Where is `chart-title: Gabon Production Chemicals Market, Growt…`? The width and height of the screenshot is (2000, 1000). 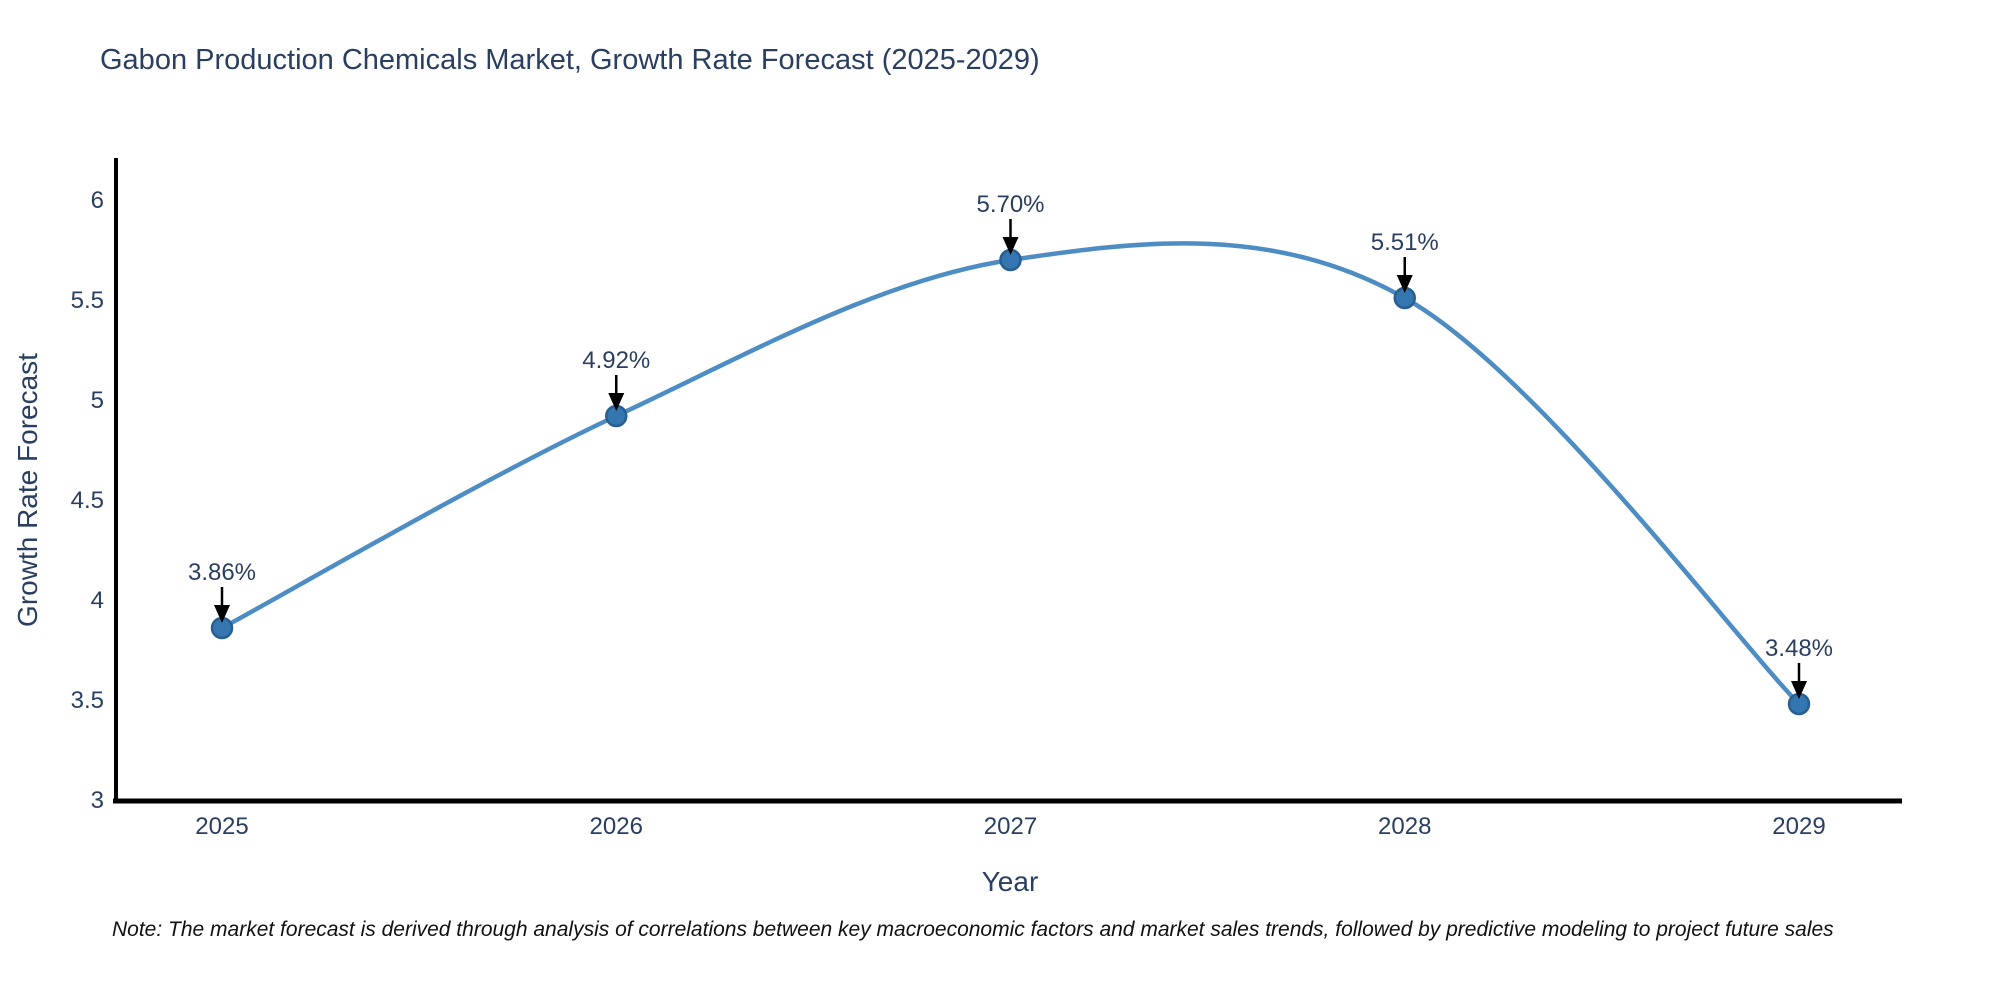
chart-title: Gabon Production Chemicals Market, Growt… is located at coordinates (570, 60).